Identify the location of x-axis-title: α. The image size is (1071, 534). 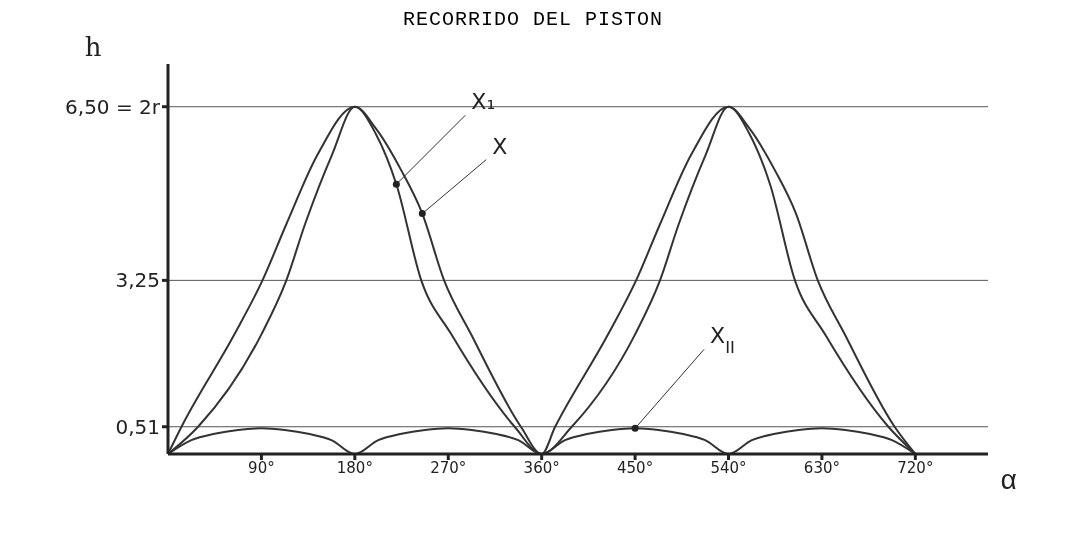
(1008, 481).